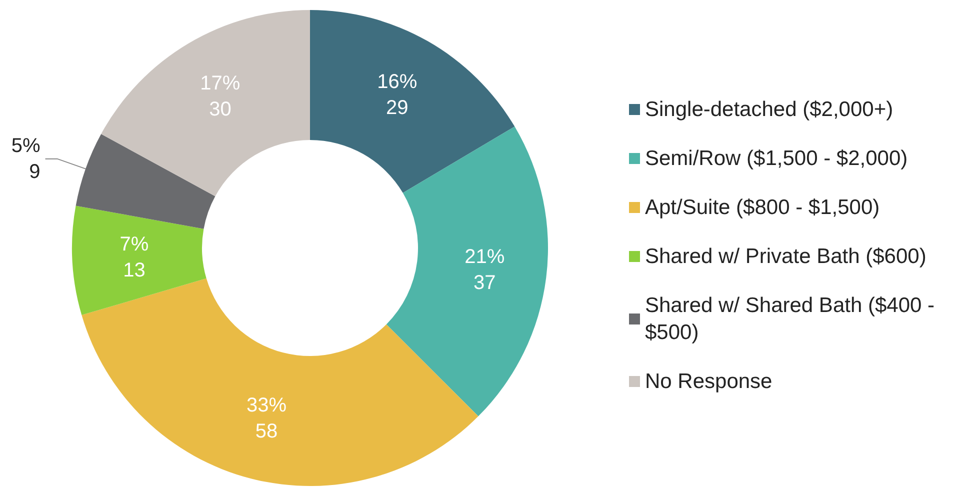 Image resolution: width=970 pixels, height=491 pixels. What do you see at coordinates (762, 207) in the screenshot?
I see `legend-label: Apt/Suite ($800 - $1,500)` at bounding box center [762, 207].